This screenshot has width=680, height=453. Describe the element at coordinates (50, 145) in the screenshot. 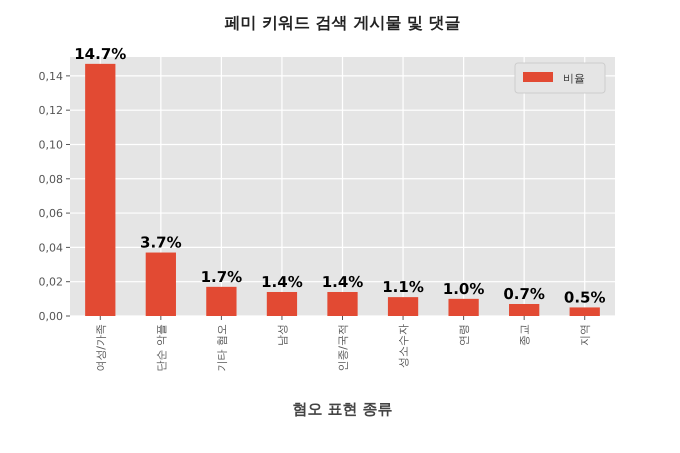

I see `y-tick-label: 0,10` at that location.